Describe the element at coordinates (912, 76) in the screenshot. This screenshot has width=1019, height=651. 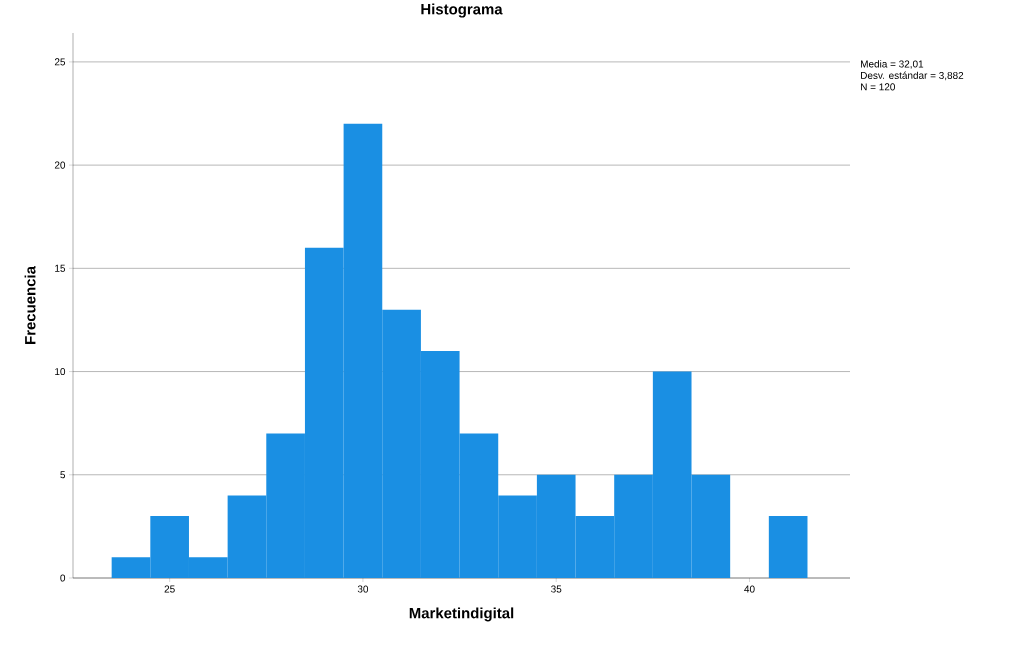
I see `text: Desv. estándar = 3,882` at that location.